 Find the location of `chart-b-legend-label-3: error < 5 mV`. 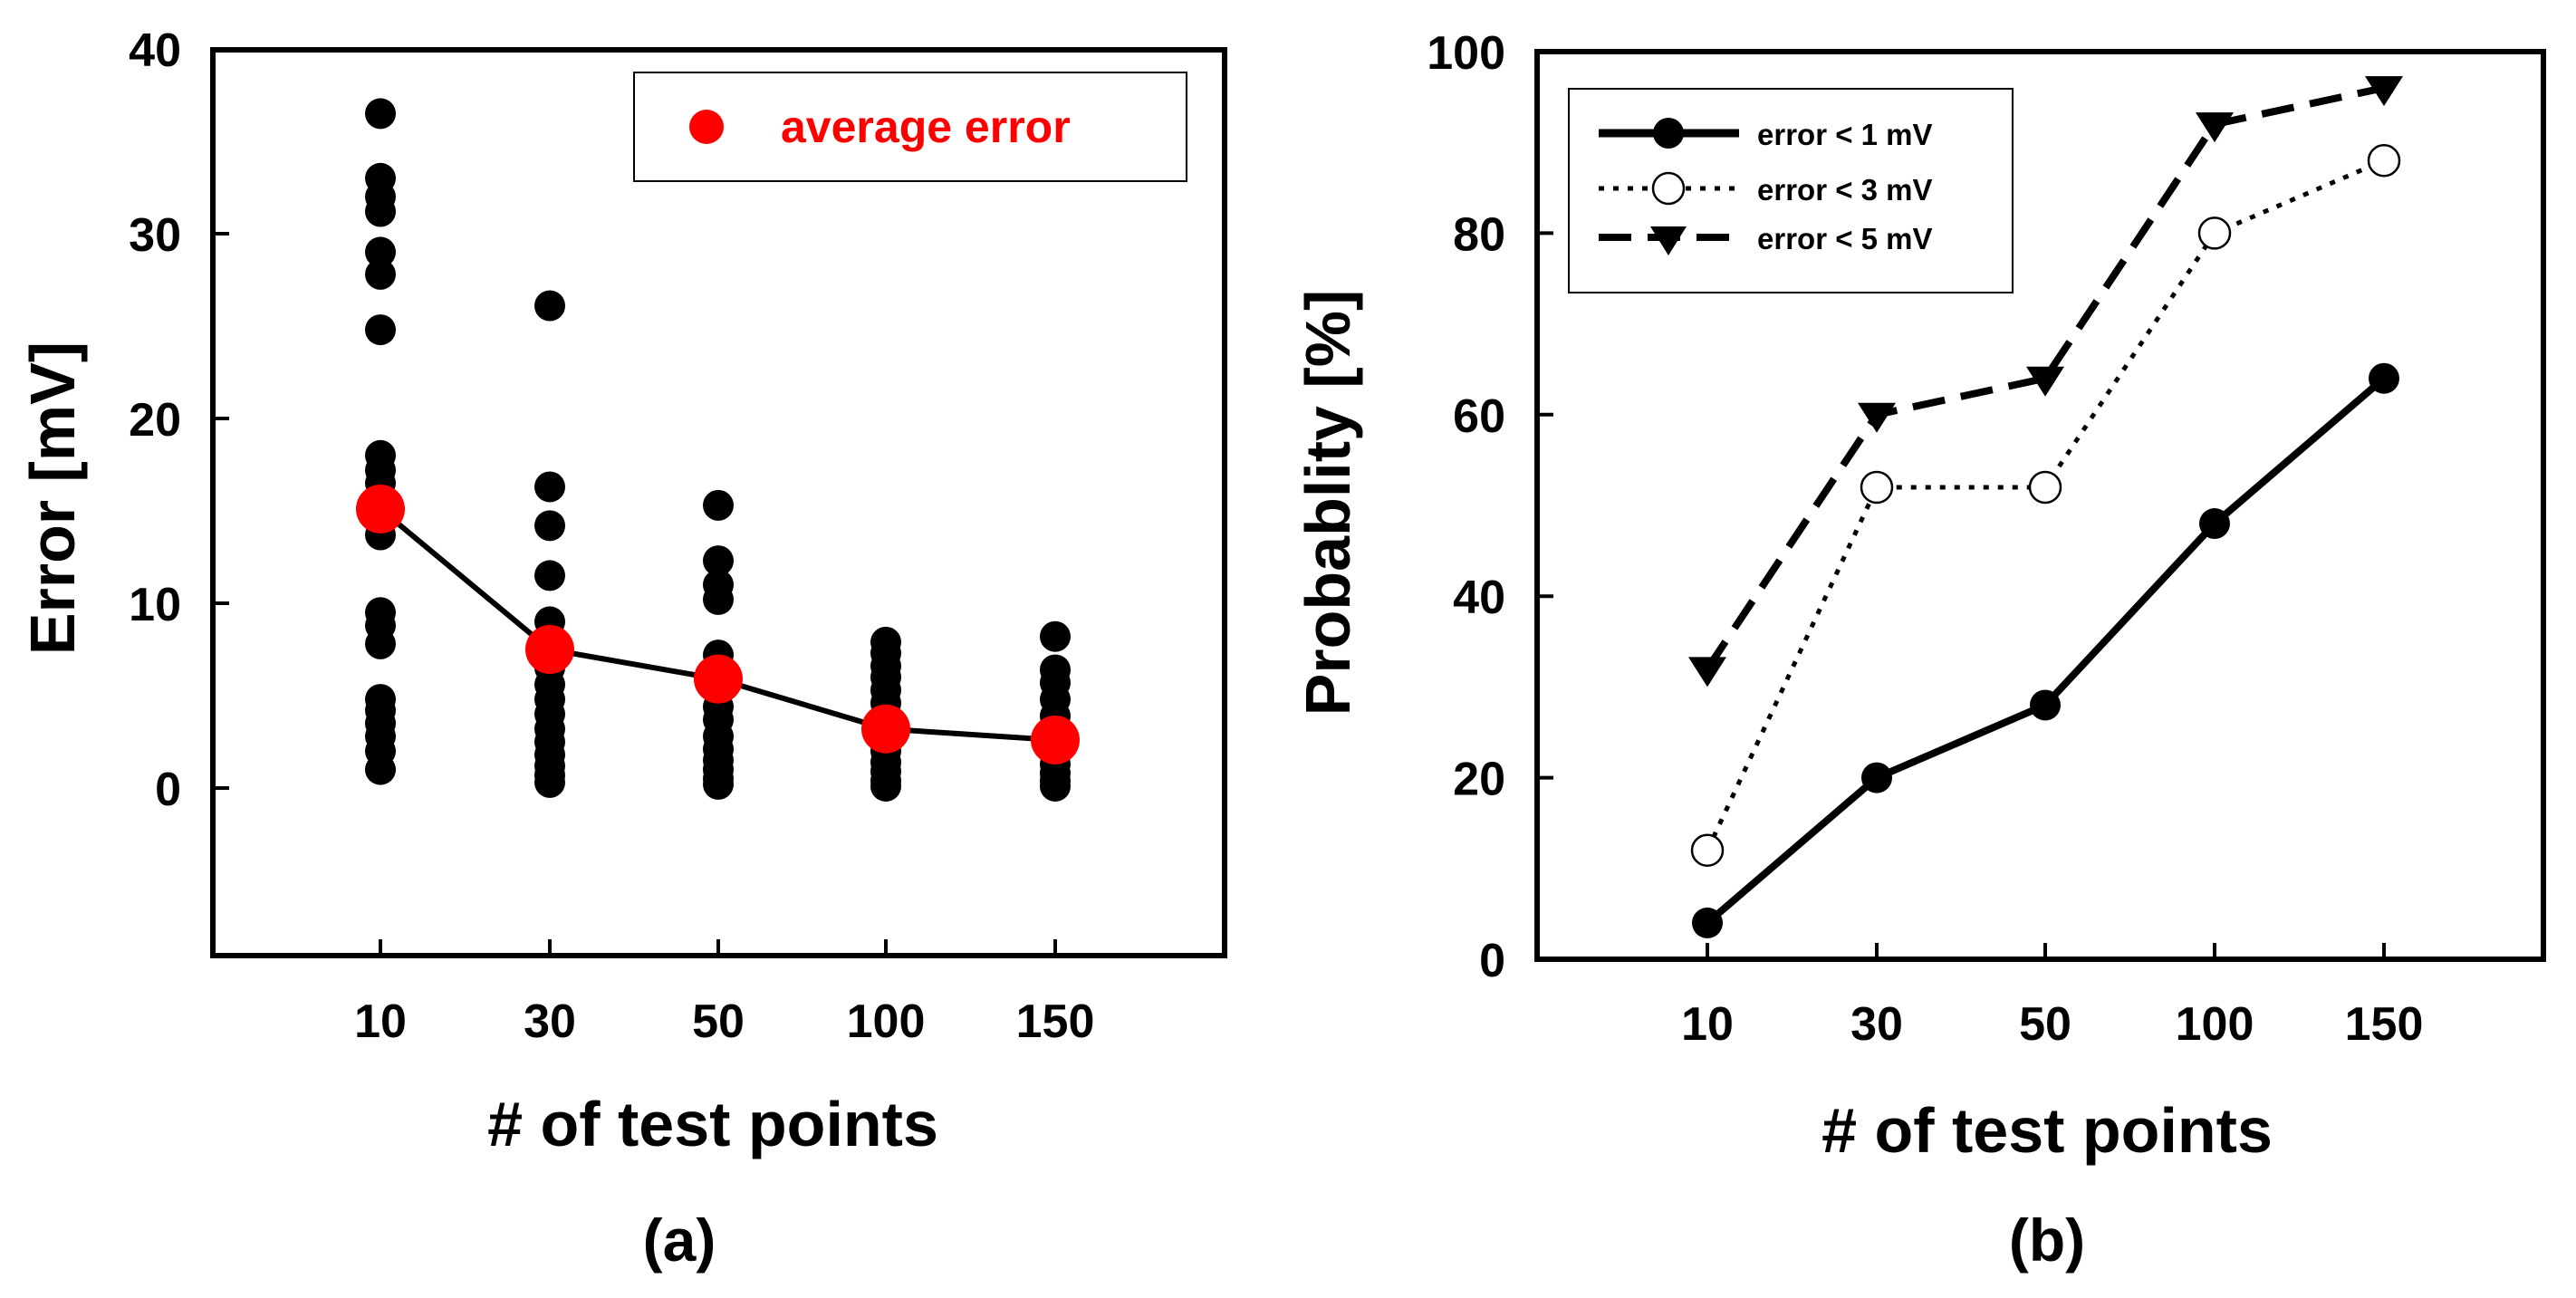

chart-b-legend-label-3: error < 5 mV is located at coordinates (1845, 238).